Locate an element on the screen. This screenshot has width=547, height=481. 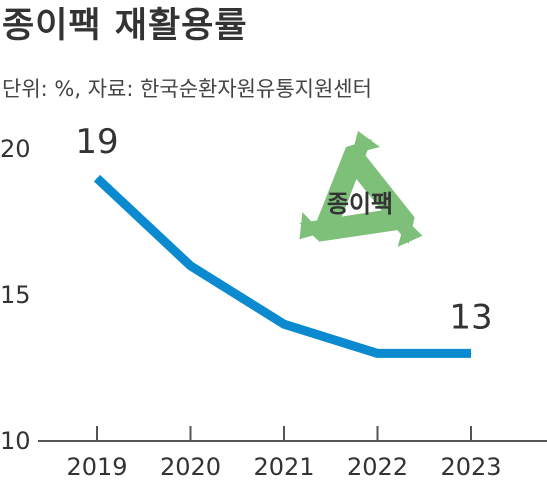
y-tick-labels: 10 15 20 is located at coordinates (15, 295).